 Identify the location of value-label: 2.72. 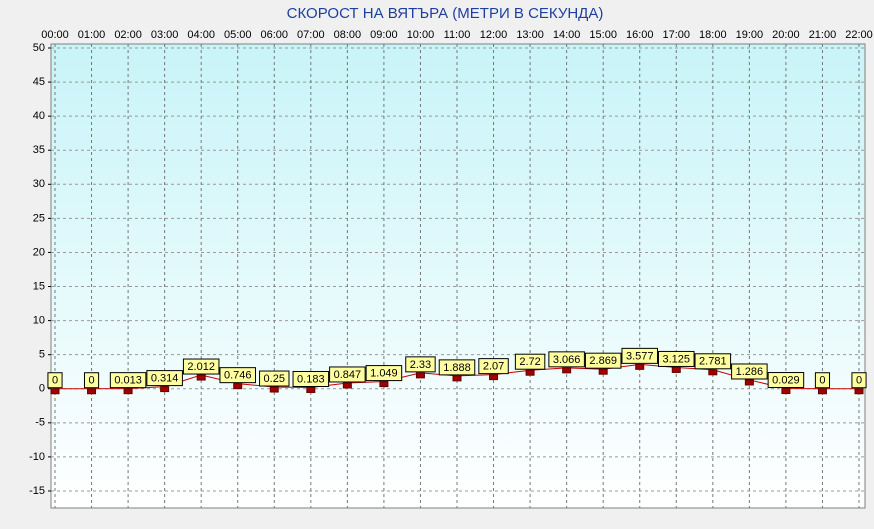
(529, 362).